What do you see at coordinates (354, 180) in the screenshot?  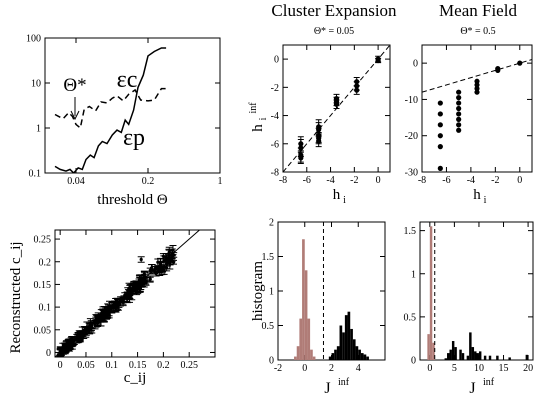 I see `clus-xtick-label-3: -2` at bounding box center [354, 180].